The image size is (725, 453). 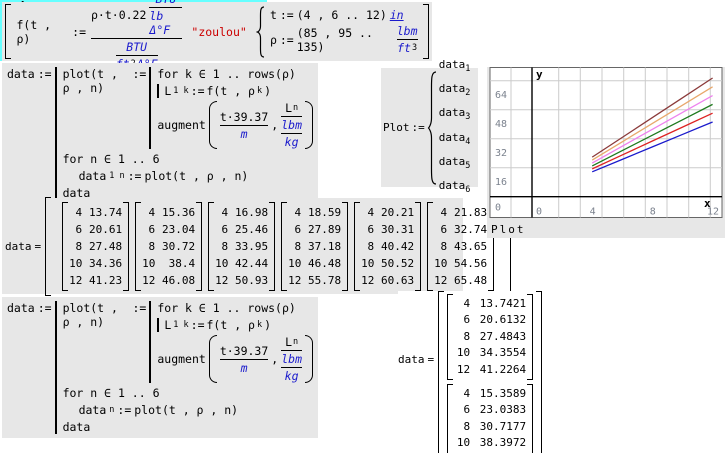 What do you see at coordinates (398, 246) in the screenshot?
I see `matrix-cell: 40.42` at bounding box center [398, 246].